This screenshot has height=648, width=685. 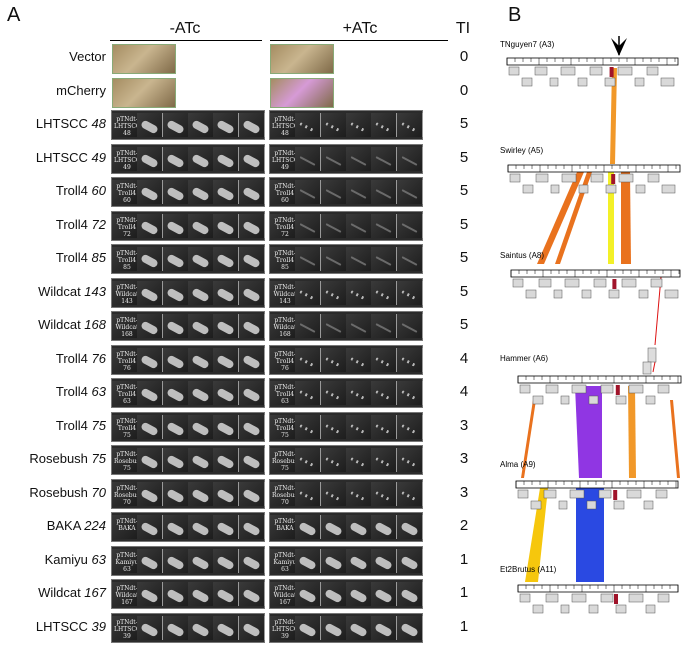 What do you see at coordinates (53, 325) in the screenshot?
I see `strain-label: Wildcat 168` at bounding box center [53, 325].